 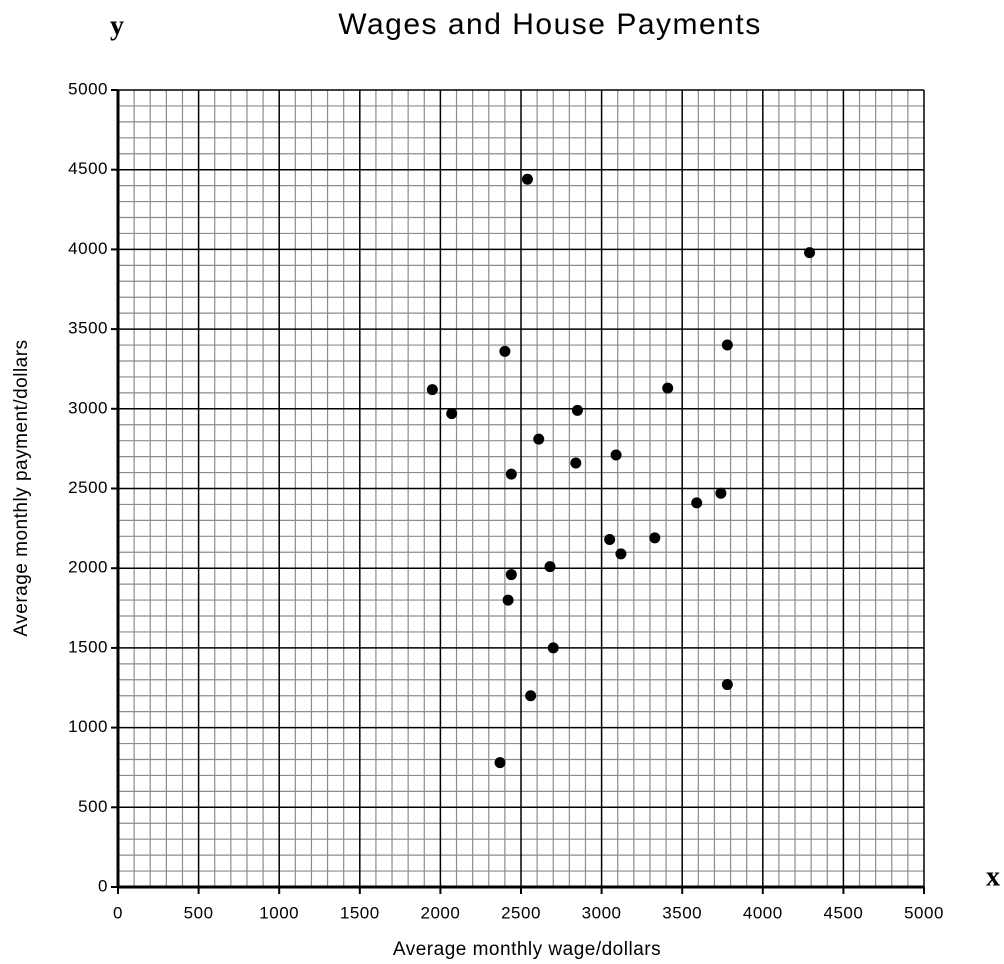 What do you see at coordinates (549, 24) in the screenshot?
I see `chart-title: Wages and House Payments` at bounding box center [549, 24].